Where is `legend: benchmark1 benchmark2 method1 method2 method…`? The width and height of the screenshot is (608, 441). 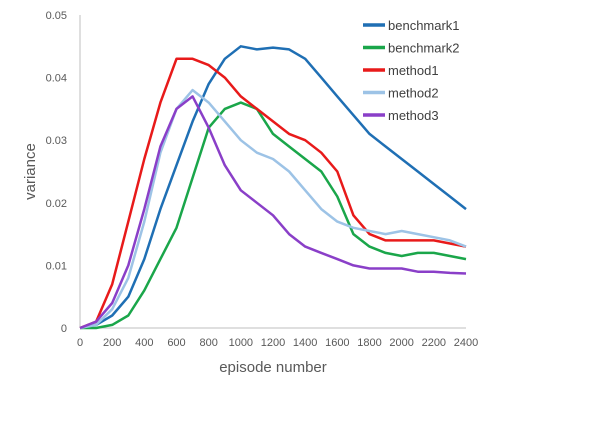 legend: benchmark1 benchmark2 method1 method2 method… is located at coordinates (411, 70).